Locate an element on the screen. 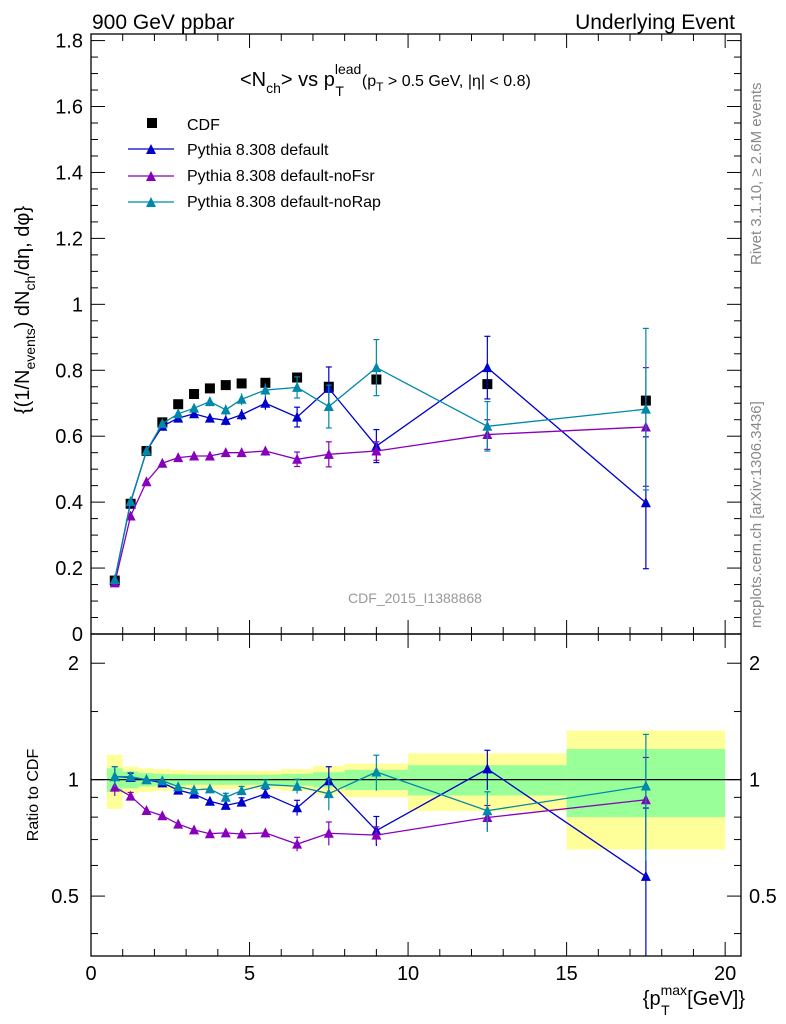 This screenshot has width=786, height=1024. ratio-y-tick-label: 2 is located at coordinates (73, 664).